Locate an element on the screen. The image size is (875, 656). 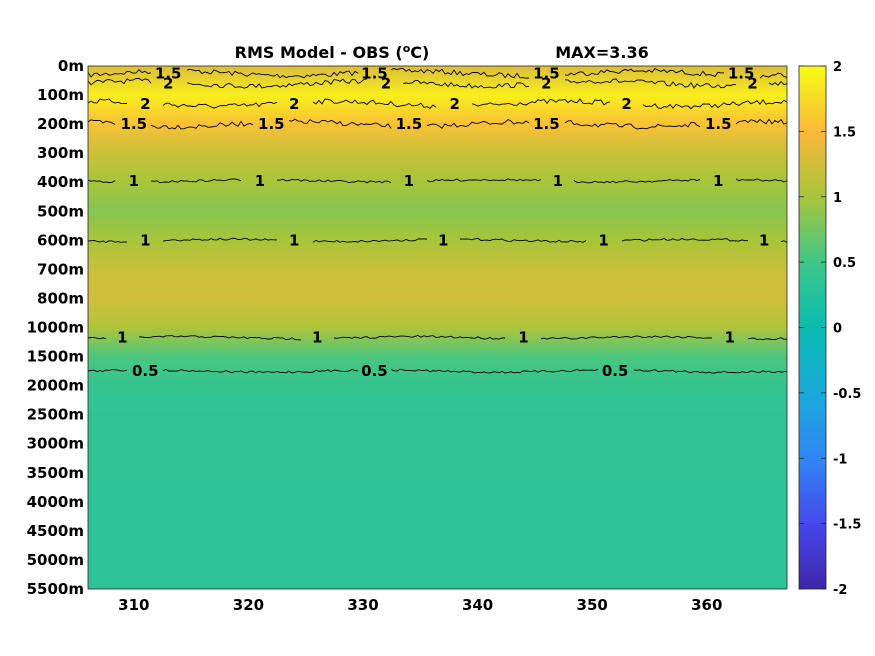
colorbar-tick-label: -1.5 is located at coordinates (847, 525).